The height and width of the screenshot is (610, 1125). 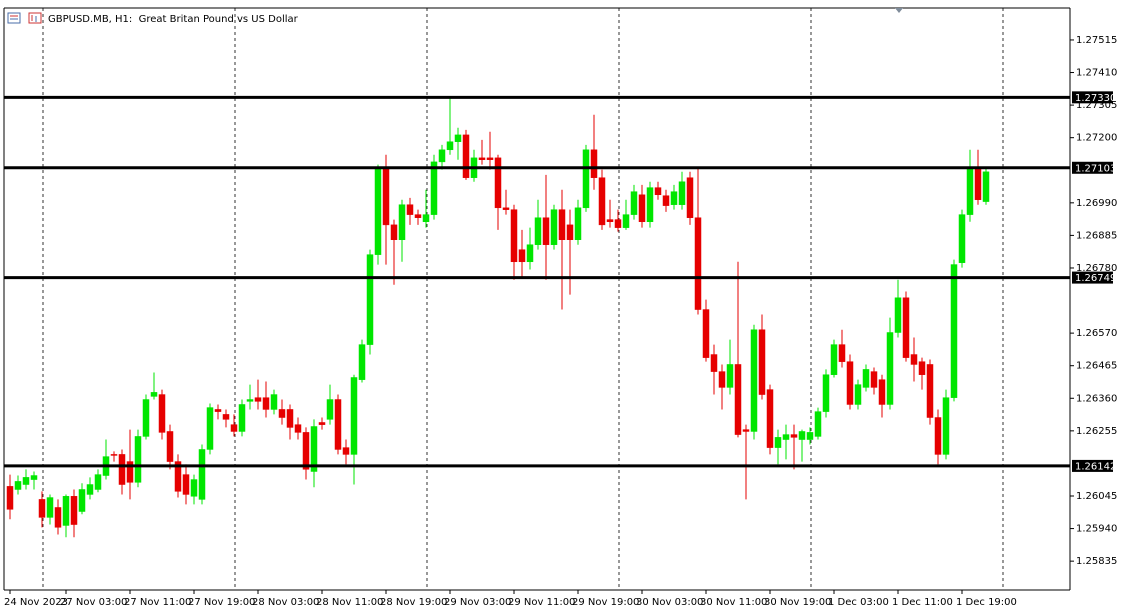 I want to click on x-tick-label: 29 Nov 03:00, so click(x=477, y=602).